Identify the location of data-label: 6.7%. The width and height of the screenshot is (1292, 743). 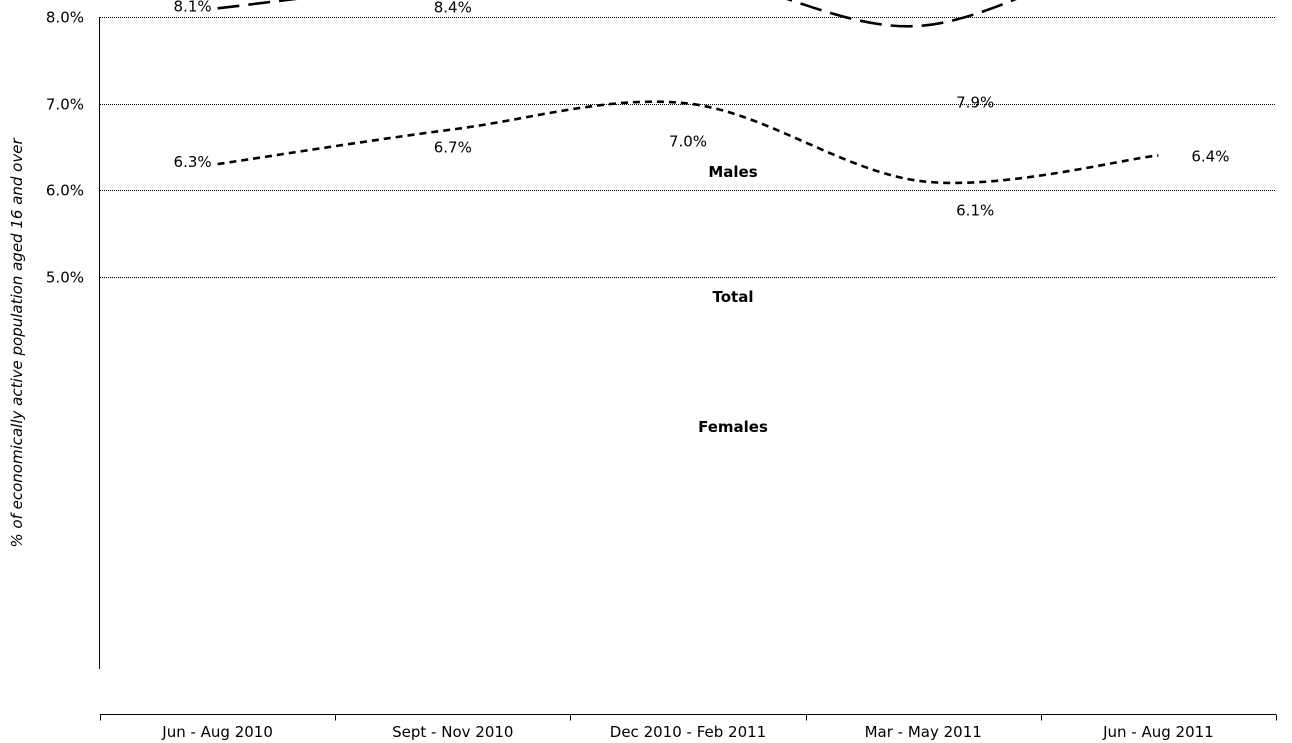
(453, 147).